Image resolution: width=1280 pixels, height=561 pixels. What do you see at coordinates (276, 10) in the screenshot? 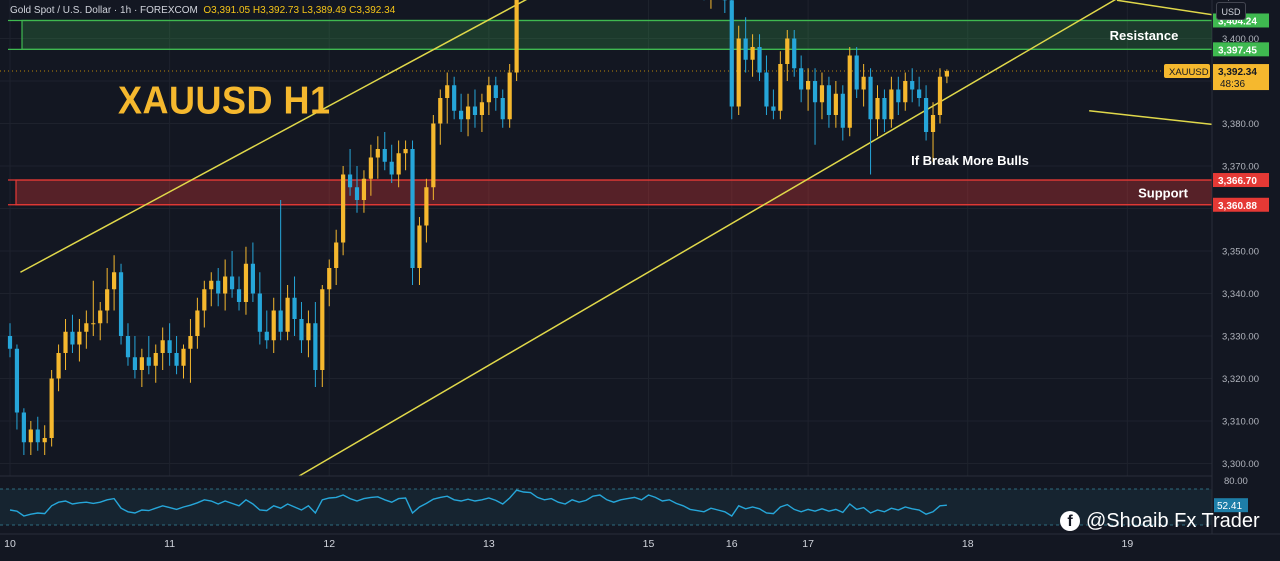
I see `ohlc-high: H3,392.73` at bounding box center [276, 10].